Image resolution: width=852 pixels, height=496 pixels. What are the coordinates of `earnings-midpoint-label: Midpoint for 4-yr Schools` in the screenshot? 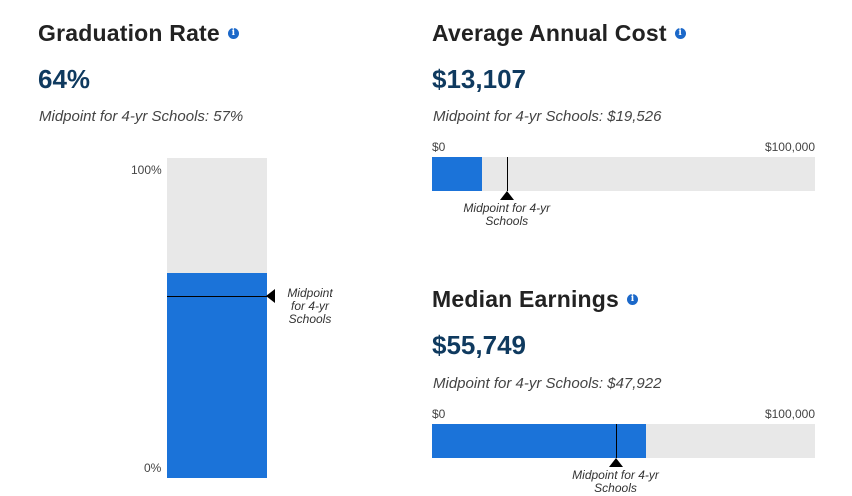 It's located at (616, 482).